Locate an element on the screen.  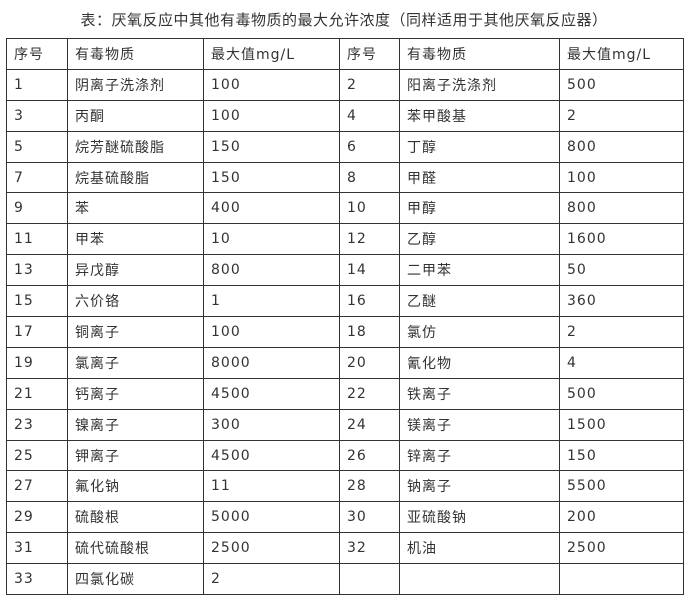
index-cell: 7 is located at coordinates (37, 177).